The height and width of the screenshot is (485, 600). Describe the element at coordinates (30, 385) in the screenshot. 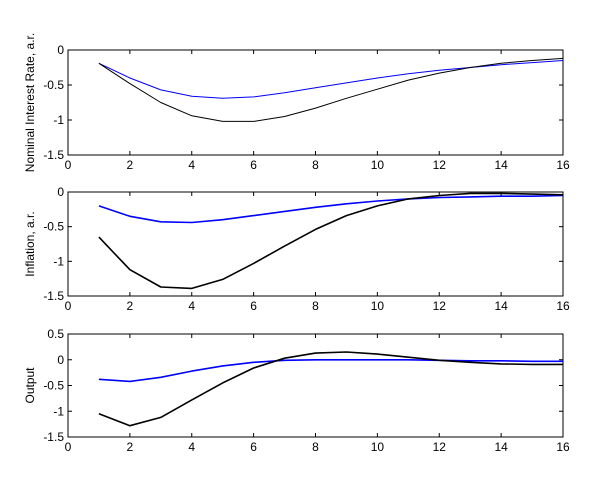

I see `y-axis-label: Output` at that location.